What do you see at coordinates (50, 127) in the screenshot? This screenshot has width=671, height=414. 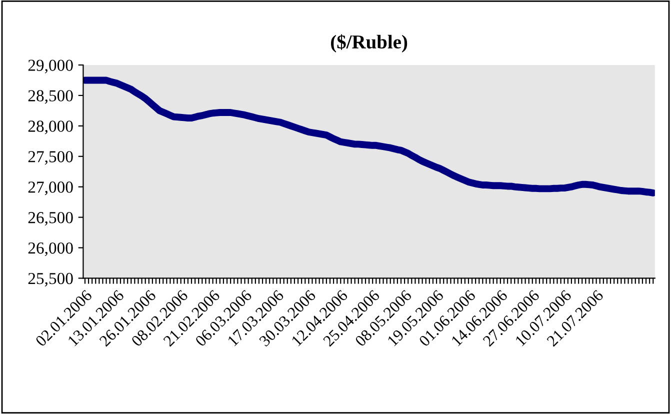 I see `y-tick-label: 28,000` at bounding box center [50, 127].